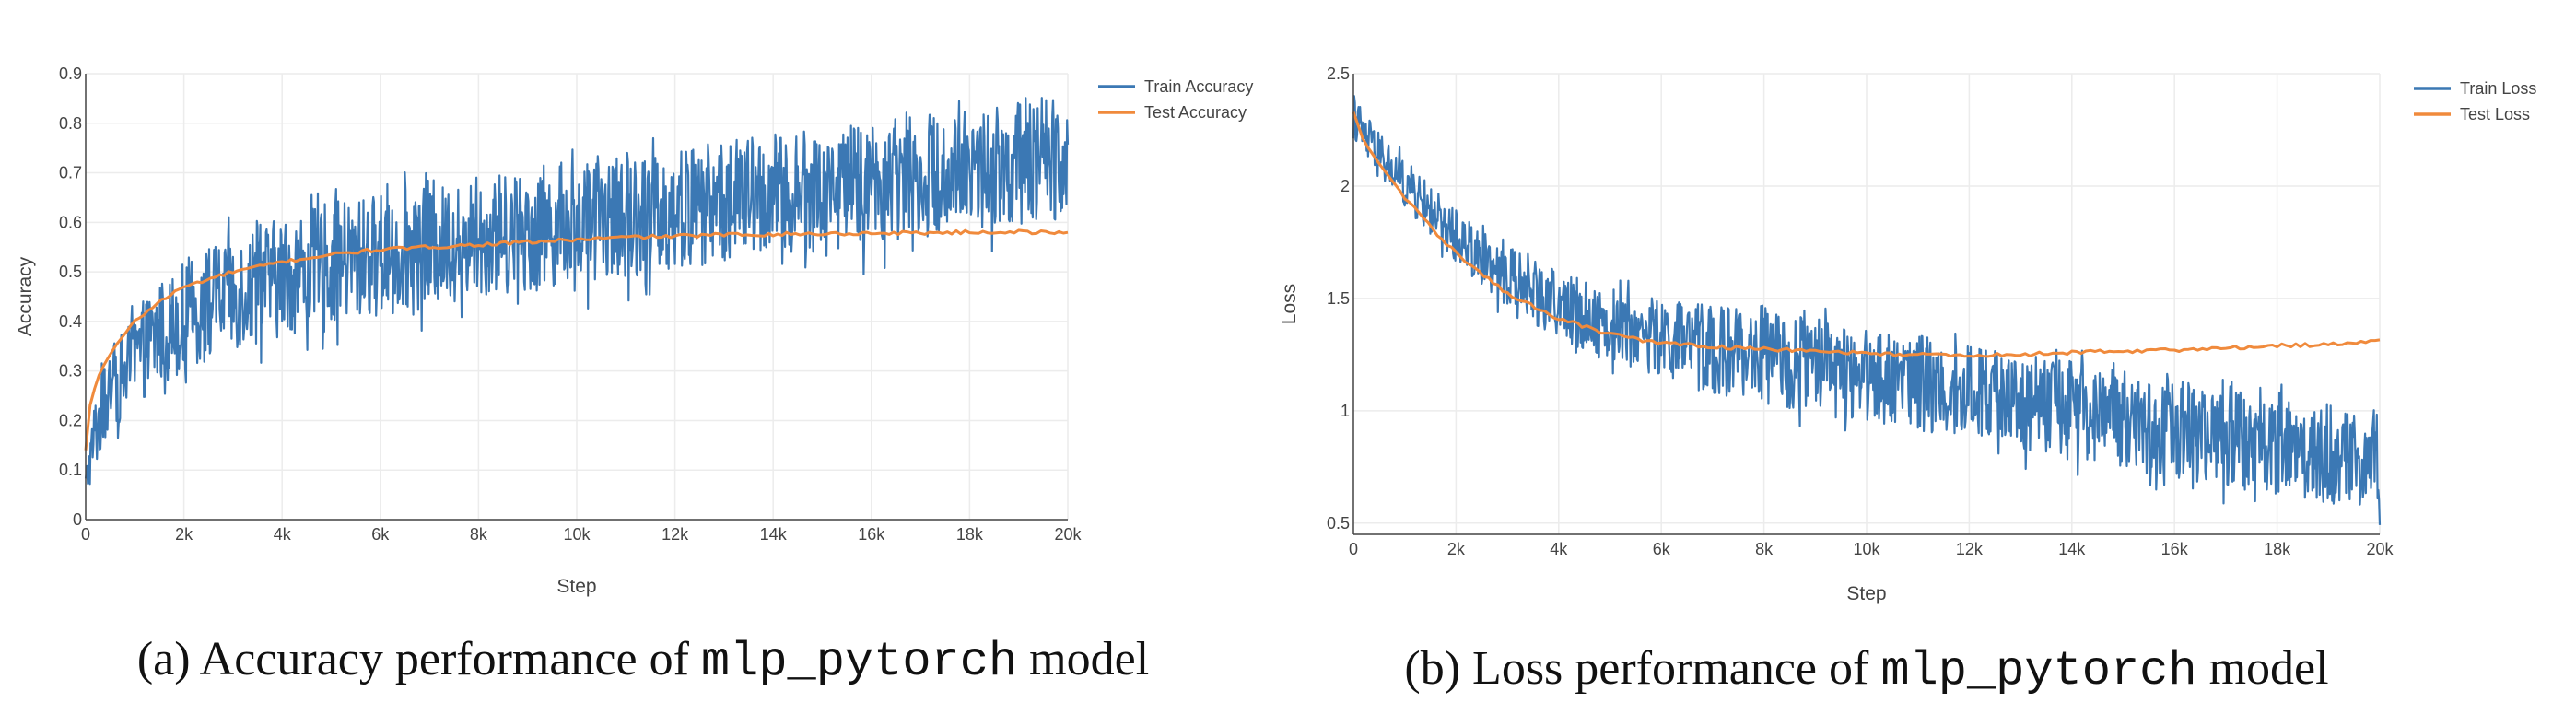 Image resolution: width=2576 pixels, height=726 pixels. What do you see at coordinates (70, 73) in the screenshot?
I see `y-tick-label: 0.9` at bounding box center [70, 73].